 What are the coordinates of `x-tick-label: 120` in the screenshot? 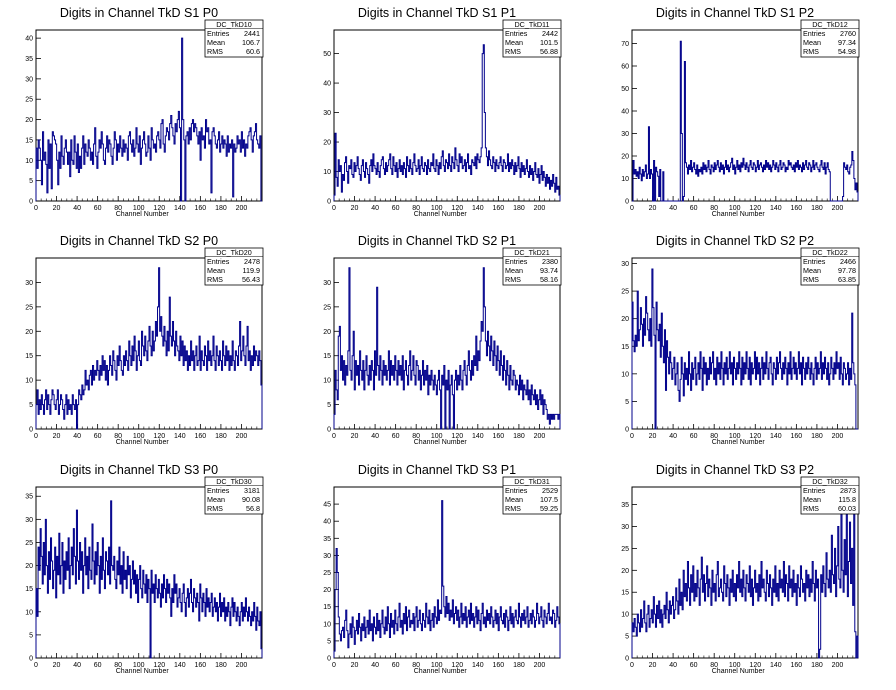 It's located at (457, 436).